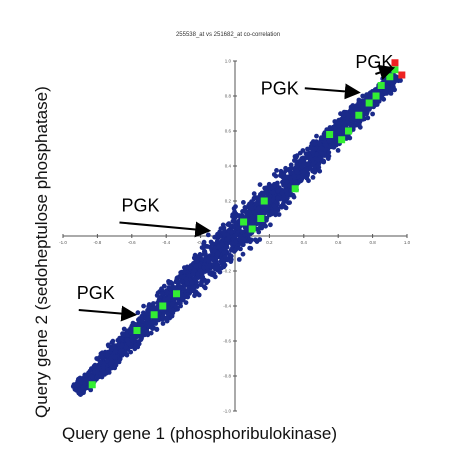 The width and height of the screenshot is (453, 453). Describe the element at coordinates (227, 271) in the screenshot. I see `y-tick-label: -0.2` at that location.